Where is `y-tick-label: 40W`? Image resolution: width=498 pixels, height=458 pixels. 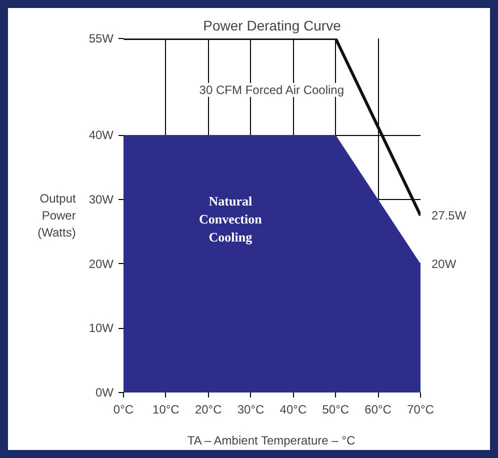 y-tick-label: 40W is located at coordinates (101, 135).